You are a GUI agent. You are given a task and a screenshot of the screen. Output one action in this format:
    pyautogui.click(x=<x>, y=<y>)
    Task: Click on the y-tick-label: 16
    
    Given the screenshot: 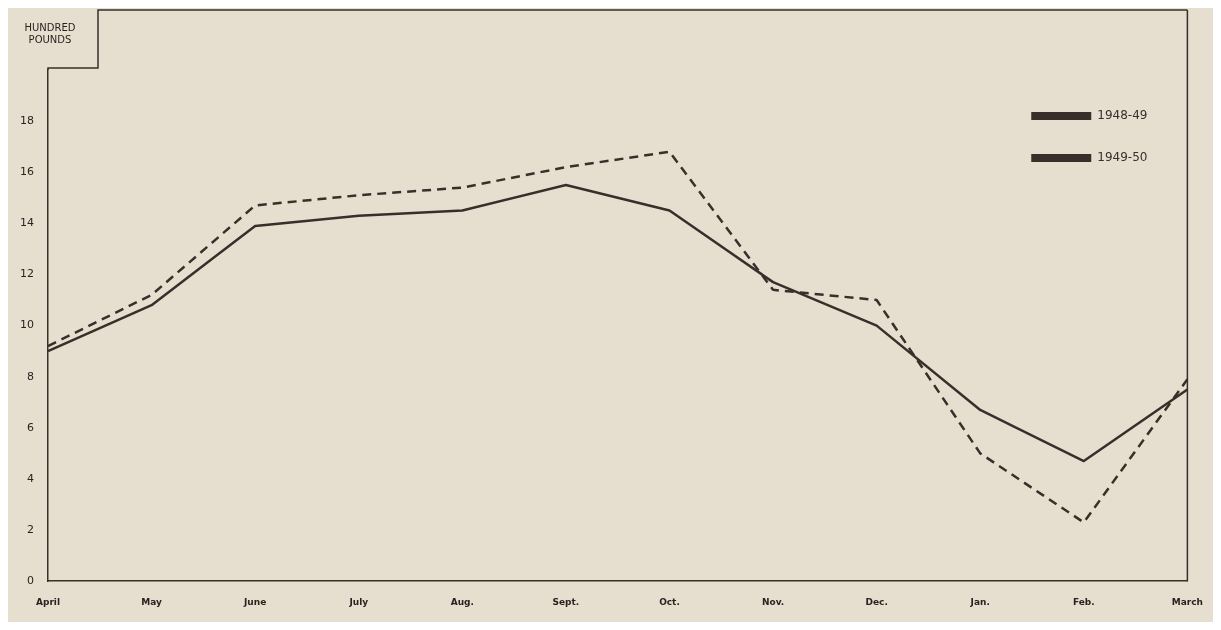 What is the action you would take?
    pyautogui.click(x=27, y=172)
    